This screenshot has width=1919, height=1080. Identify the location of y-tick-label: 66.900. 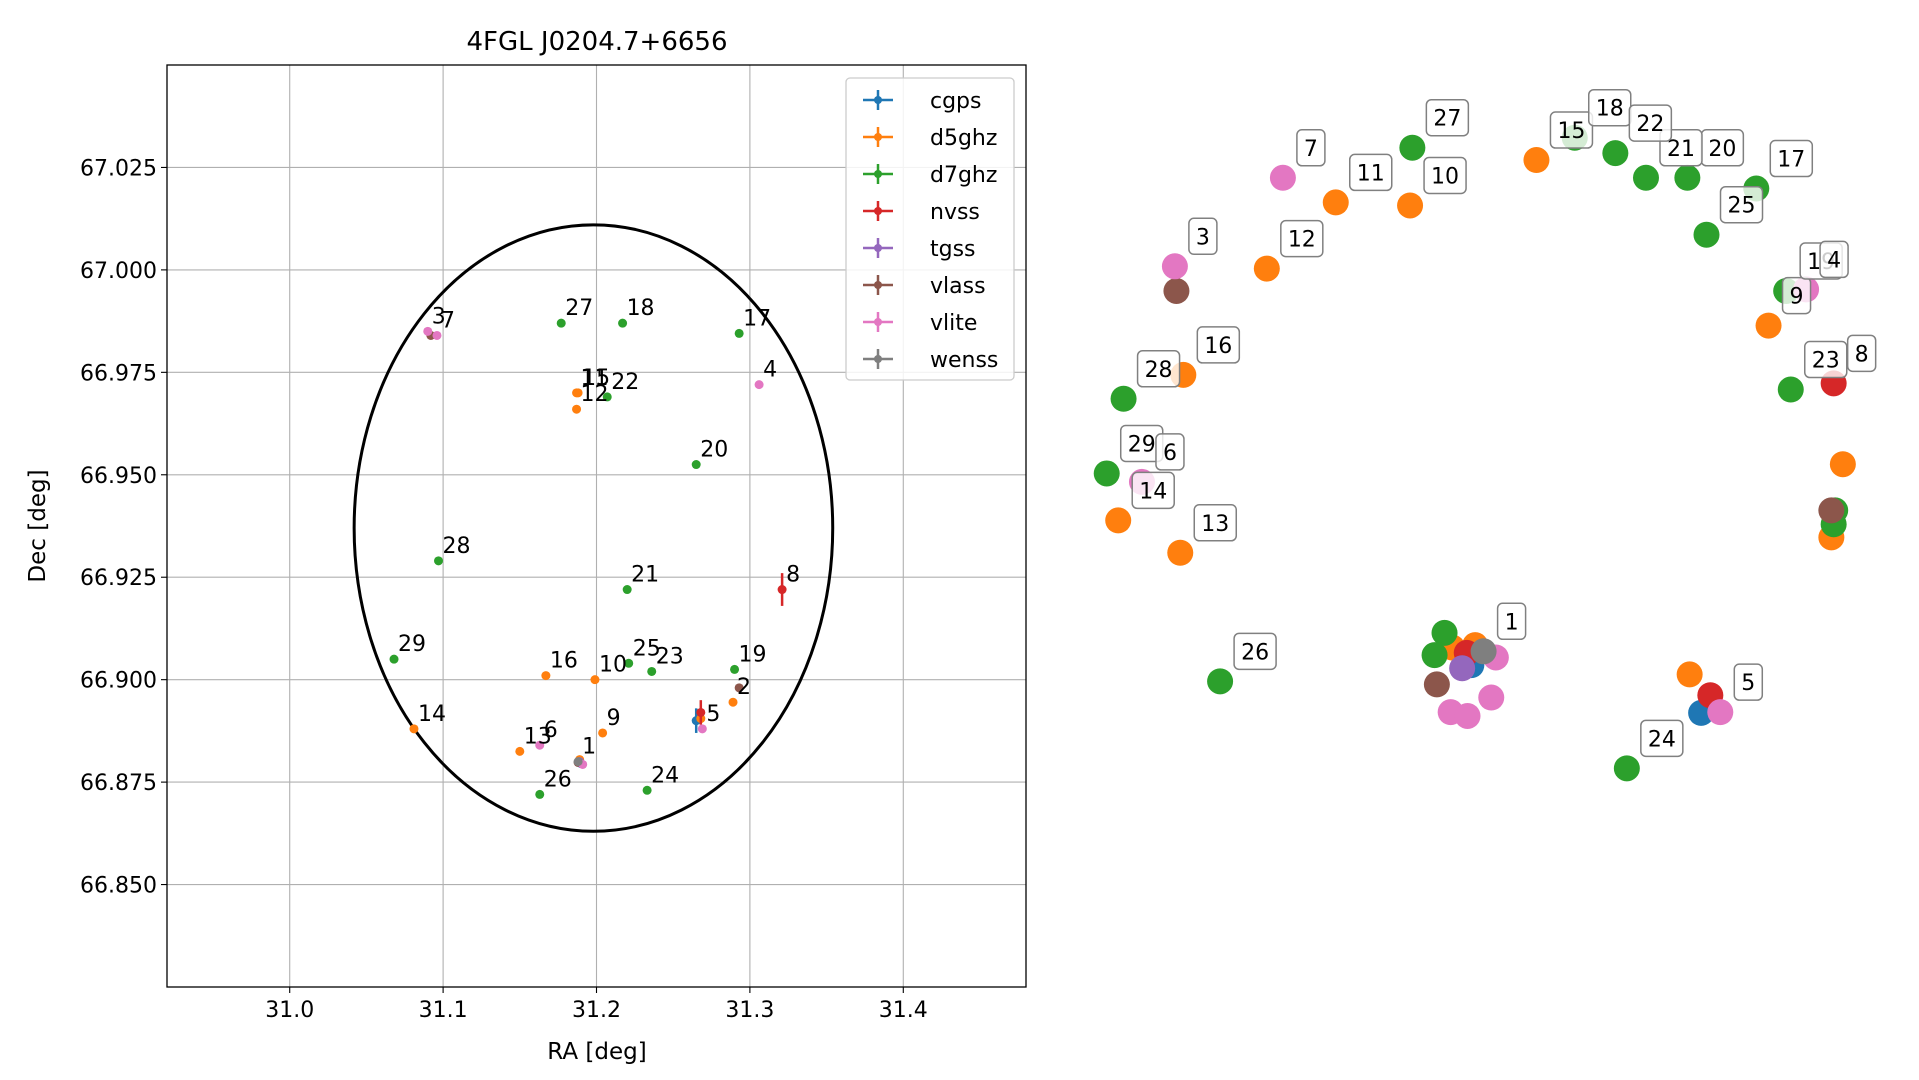
(118, 681).